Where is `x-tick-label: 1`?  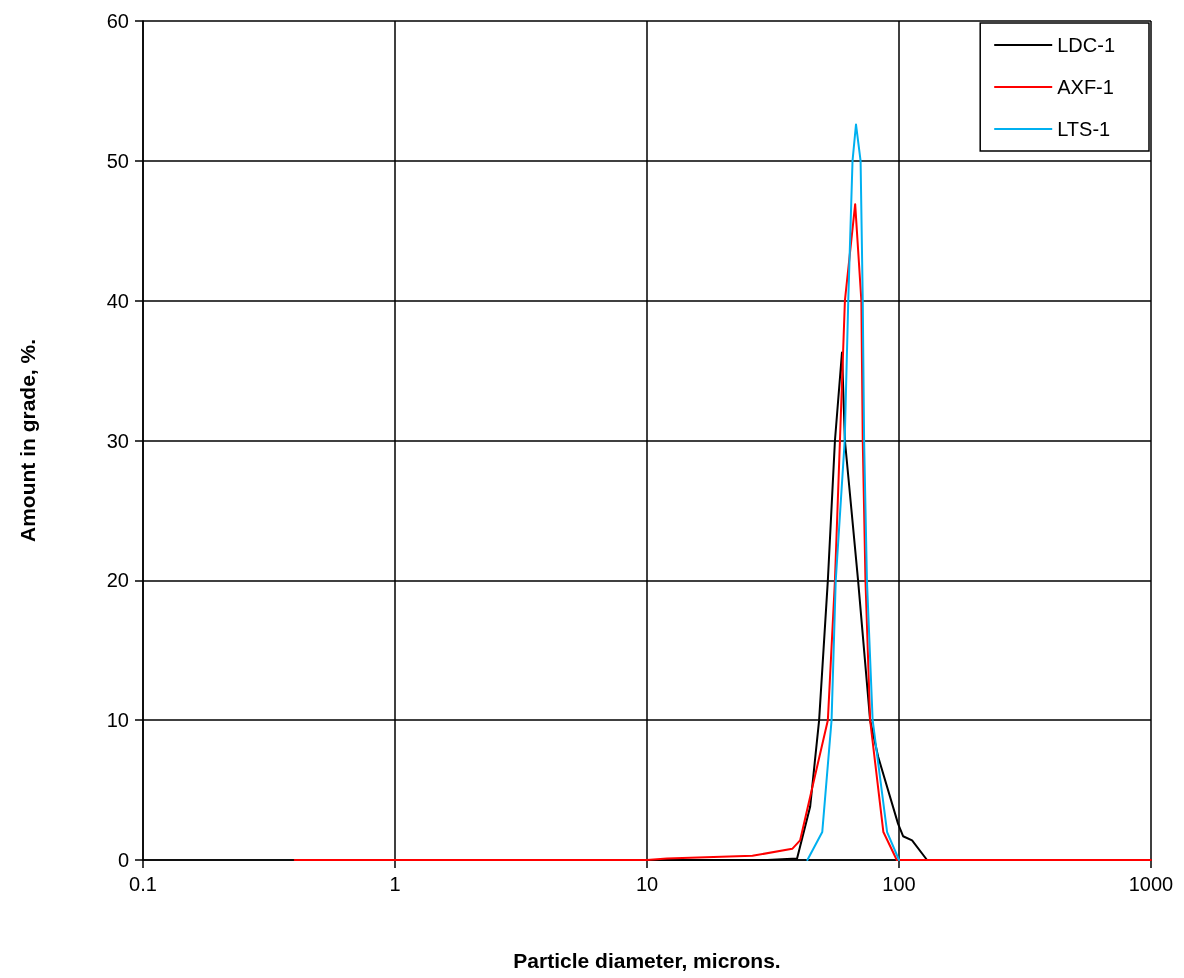 x-tick-label: 1 is located at coordinates (395, 884).